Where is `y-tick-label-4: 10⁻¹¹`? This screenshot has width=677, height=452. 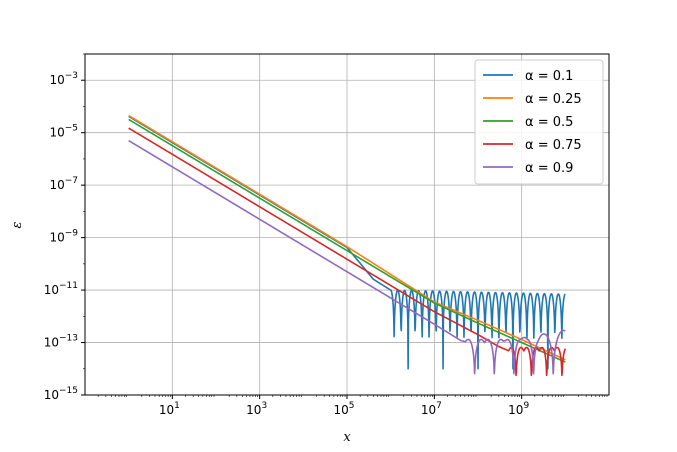
y-tick-label-4: 10⁻¹¹ is located at coordinates (61, 289).